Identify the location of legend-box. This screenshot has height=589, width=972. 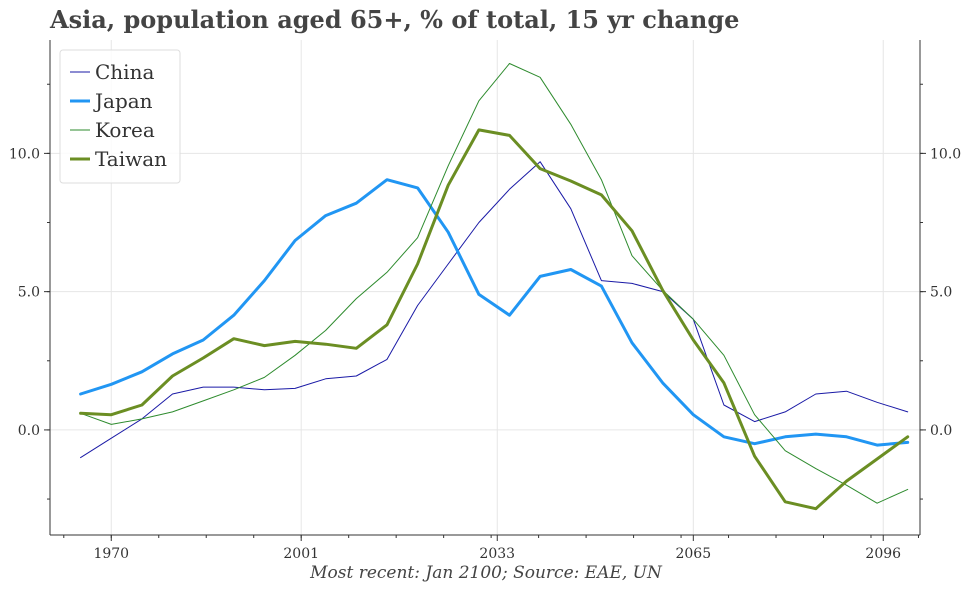
(120, 116).